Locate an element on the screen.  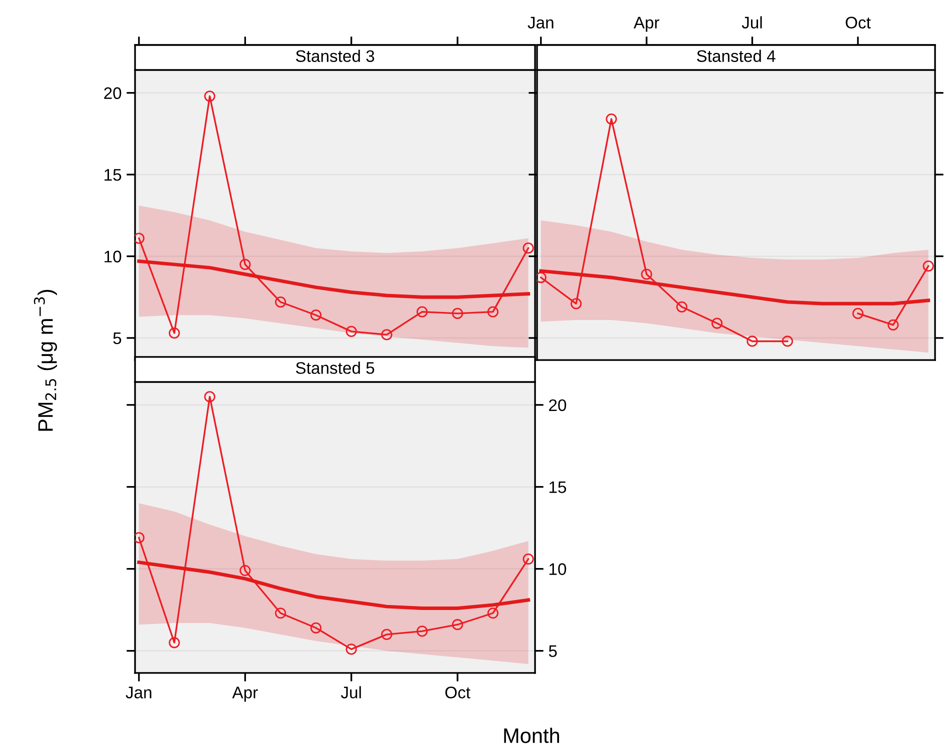
y-axis-title: PM$_{2.5}$ (μg m$^{−3}$) is located at coordinates (46, 360).